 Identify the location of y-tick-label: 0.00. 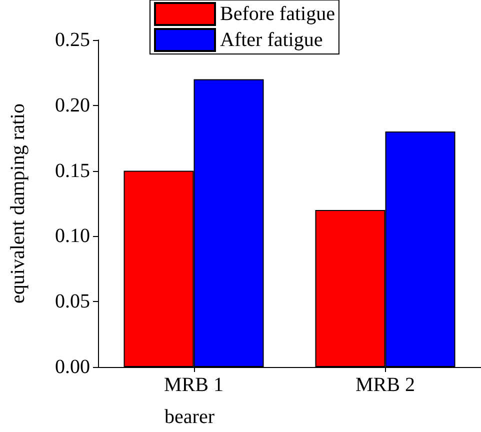
(72, 367).